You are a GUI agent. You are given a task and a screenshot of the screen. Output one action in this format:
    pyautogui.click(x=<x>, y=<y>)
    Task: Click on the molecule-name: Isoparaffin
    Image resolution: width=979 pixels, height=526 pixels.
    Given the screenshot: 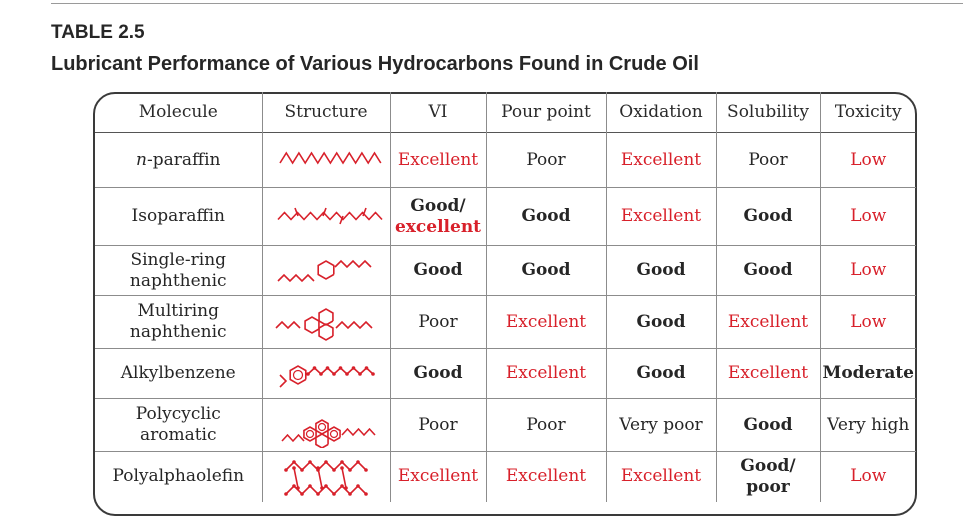 What is the action you would take?
    pyautogui.click(x=178, y=216)
    